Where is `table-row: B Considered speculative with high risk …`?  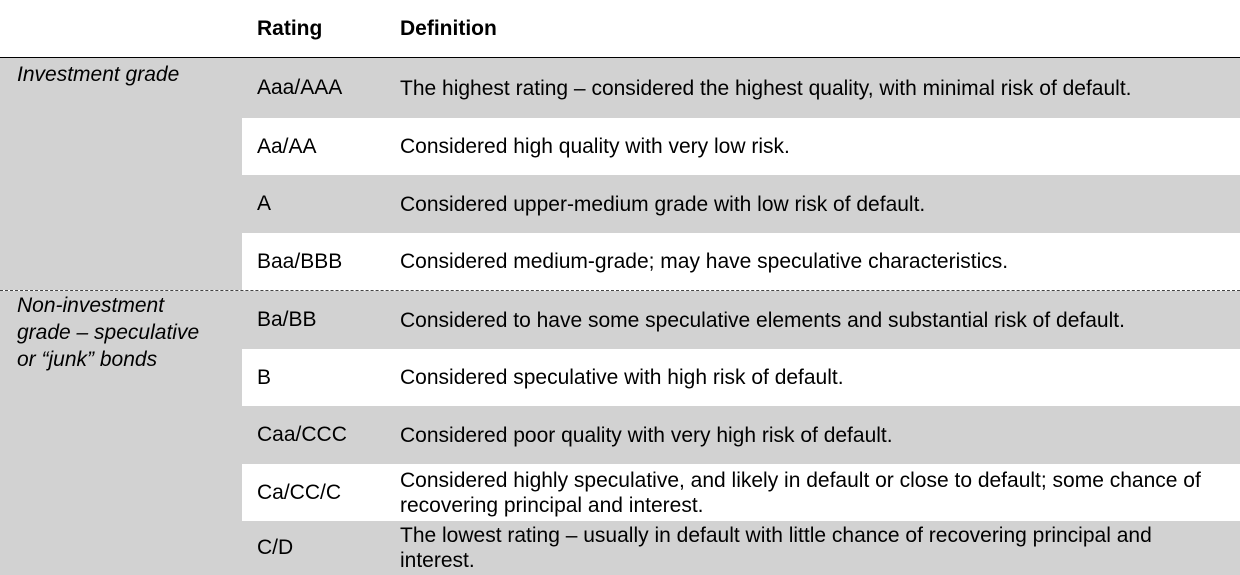
table-row: B Considered speculative with high risk … is located at coordinates (741, 377).